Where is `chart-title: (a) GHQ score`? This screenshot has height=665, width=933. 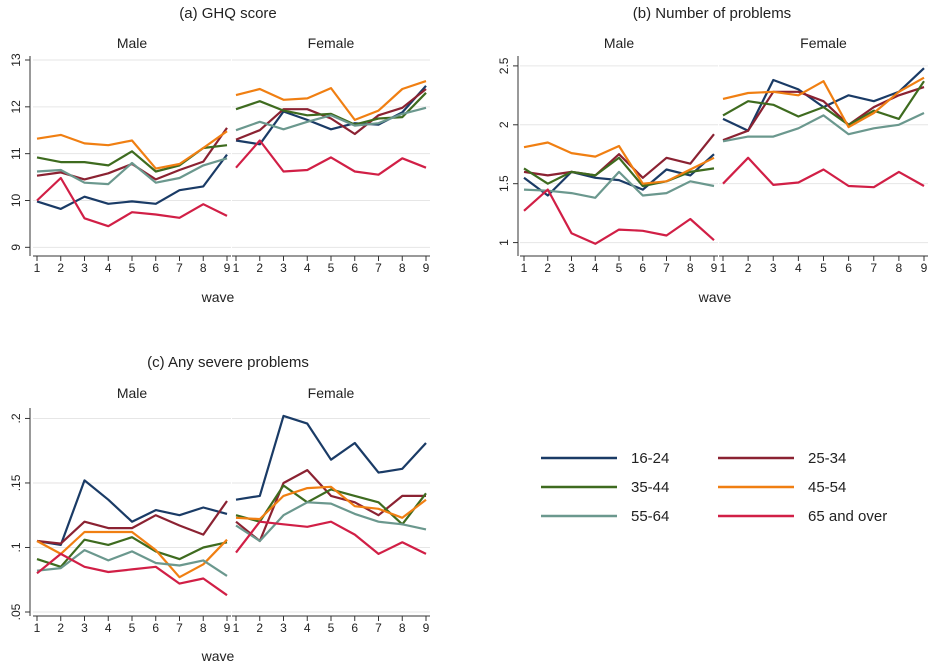
chart-title: (a) GHQ score is located at coordinates (228, 13).